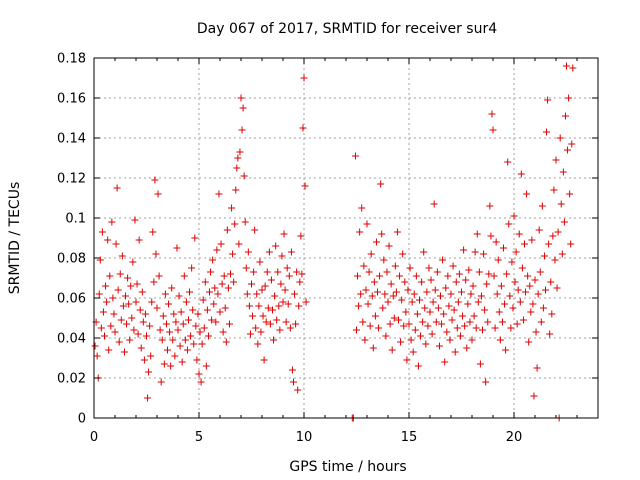 The height and width of the screenshot is (480, 640). What do you see at coordinates (15, 238) in the screenshot?
I see `y-axis-label: SRMTID / TECUs` at bounding box center [15, 238].